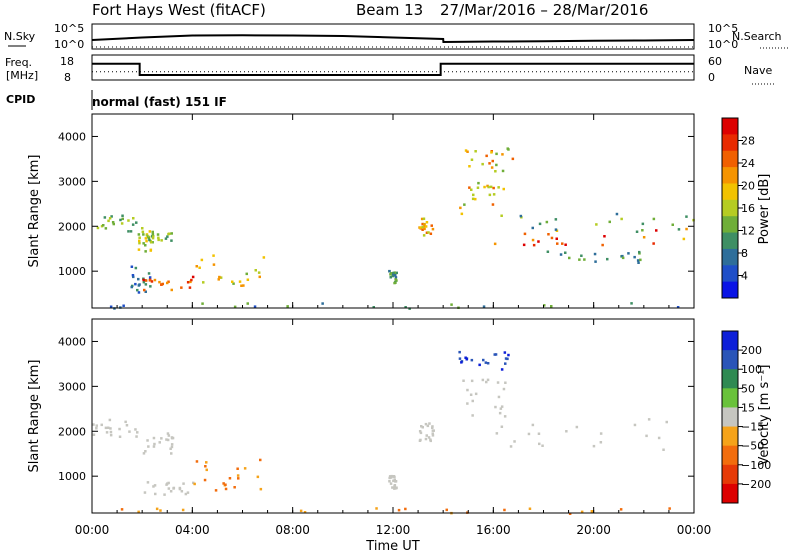  I want to click on power-ylabel: Slant Range [km], so click(34, 211).